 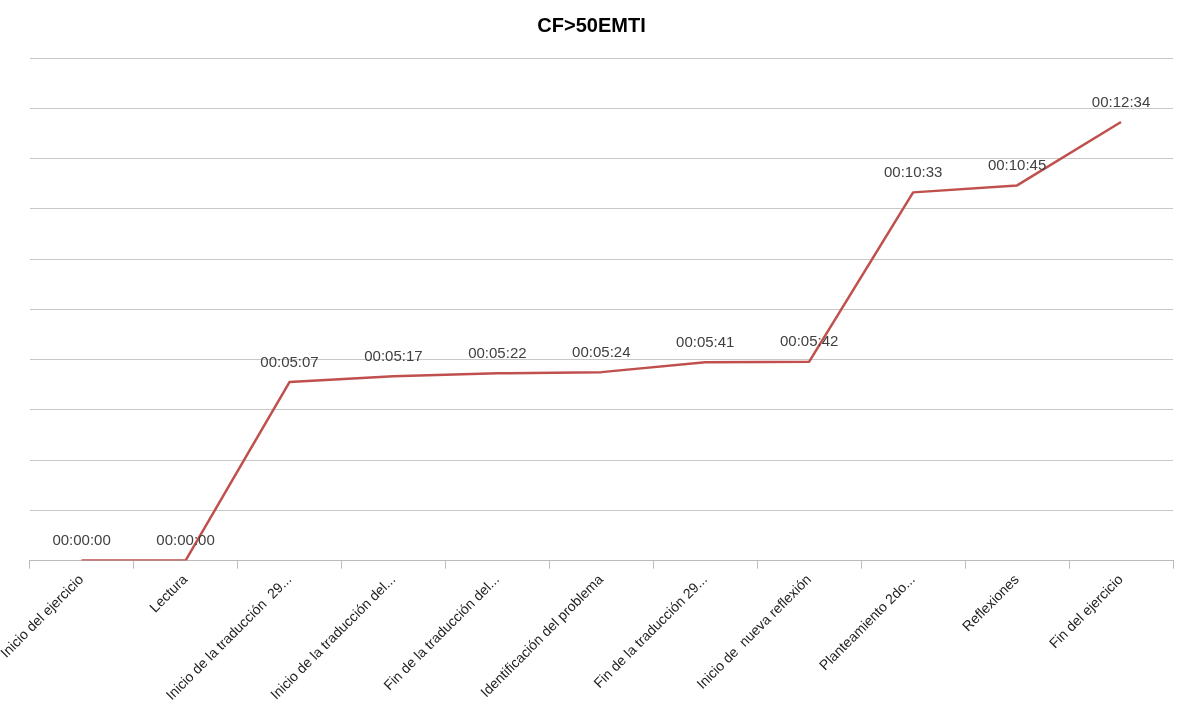 What do you see at coordinates (1121, 101) in the screenshot?
I see `data-label: 00:12:34` at bounding box center [1121, 101].